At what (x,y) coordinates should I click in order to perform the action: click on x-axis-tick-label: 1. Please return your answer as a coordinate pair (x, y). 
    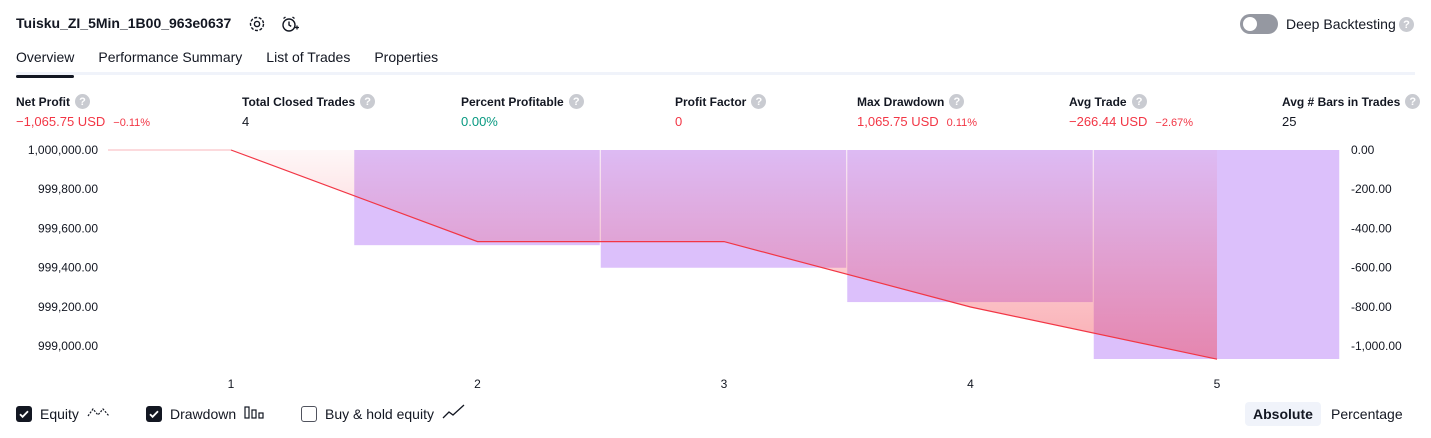
    Looking at the image, I should click on (231, 384).